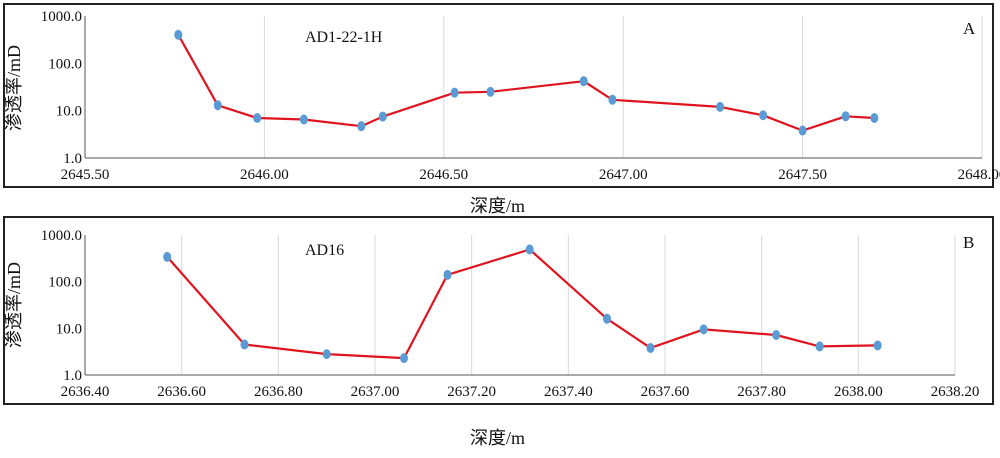 This screenshot has height=458, width=1000. I want to click on x-tick-label: 2638.20, so click(955, 392).